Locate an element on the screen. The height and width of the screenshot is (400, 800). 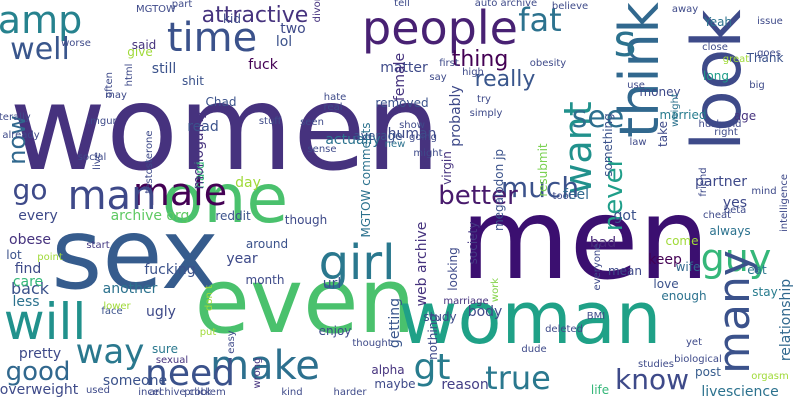
word-maybe: maybe is located at coordinates (395, 384).